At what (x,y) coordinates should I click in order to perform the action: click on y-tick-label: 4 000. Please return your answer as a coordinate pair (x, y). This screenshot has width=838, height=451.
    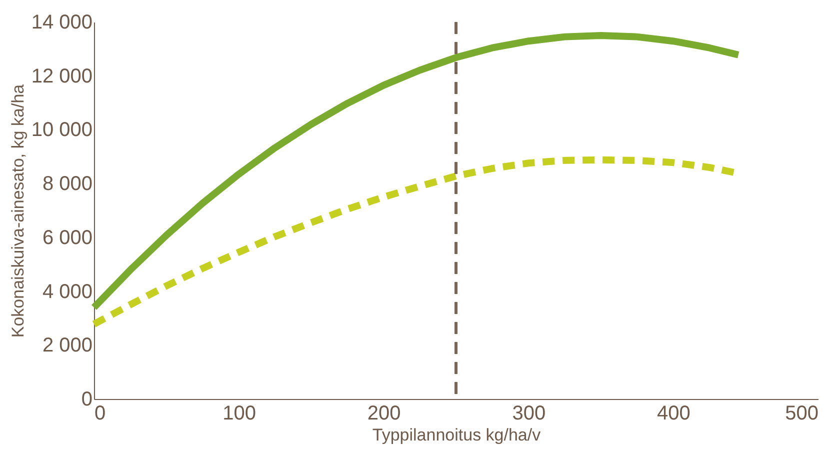
    Looking at the image, I should click on (67, 291).